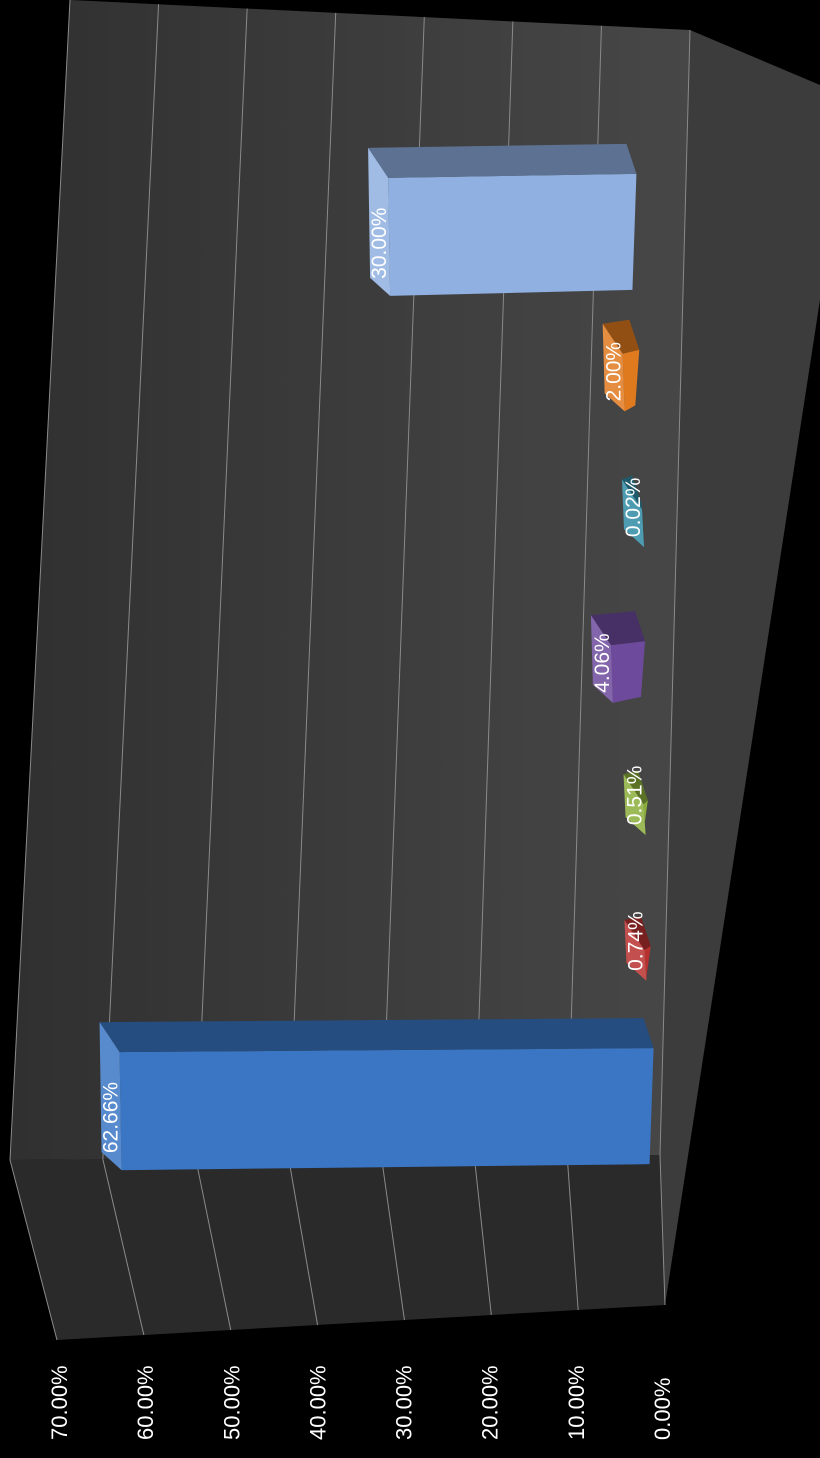 This screenshot has height=1458, width=820. What do you see at coordinates (614, 372) in the screenshot?
I see `data-label: 2.00%` at bounding box center [614, 372].